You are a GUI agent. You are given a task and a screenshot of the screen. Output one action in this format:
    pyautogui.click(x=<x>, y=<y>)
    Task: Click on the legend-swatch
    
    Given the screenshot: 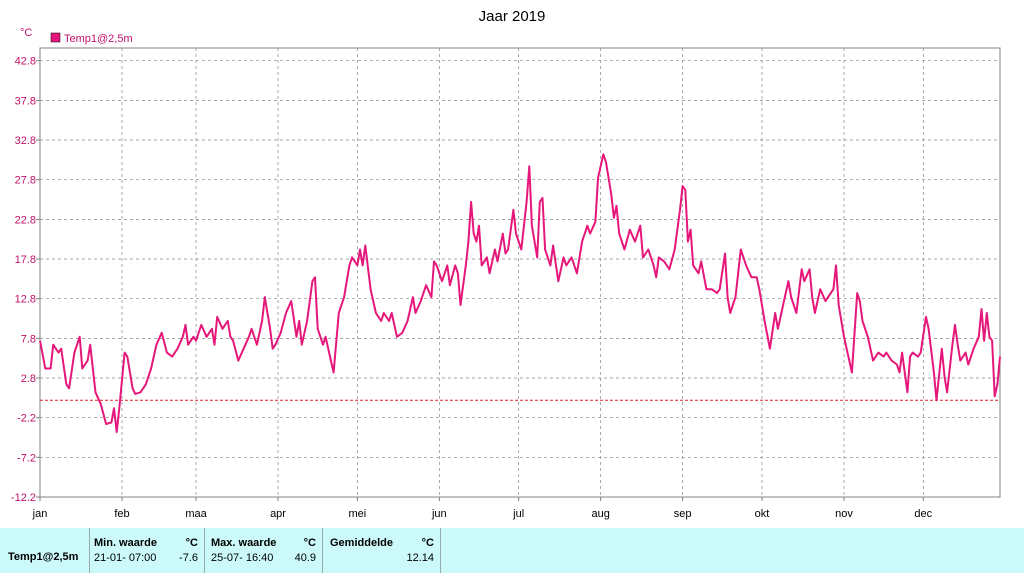 What is the action you would take?
    pyautogui.click(x=55, y=37)
    